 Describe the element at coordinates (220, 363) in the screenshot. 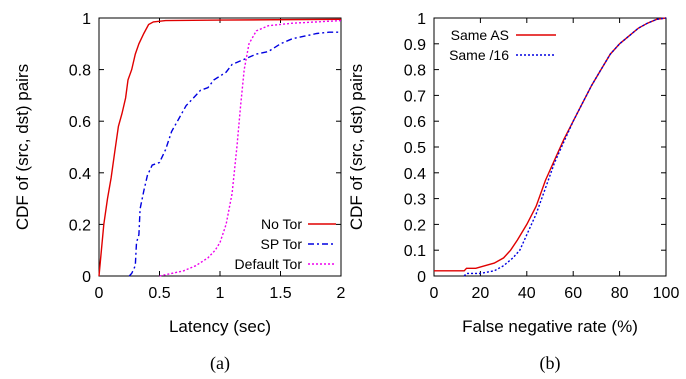

I see `panel-a-caption: (a)` at that location.